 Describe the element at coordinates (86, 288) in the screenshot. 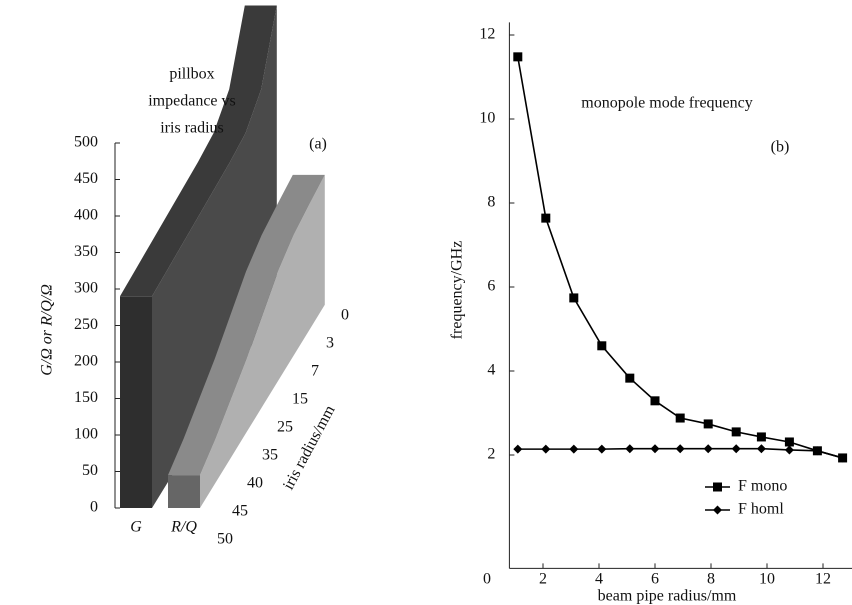

I see `y-tick-label: 300` at that location.